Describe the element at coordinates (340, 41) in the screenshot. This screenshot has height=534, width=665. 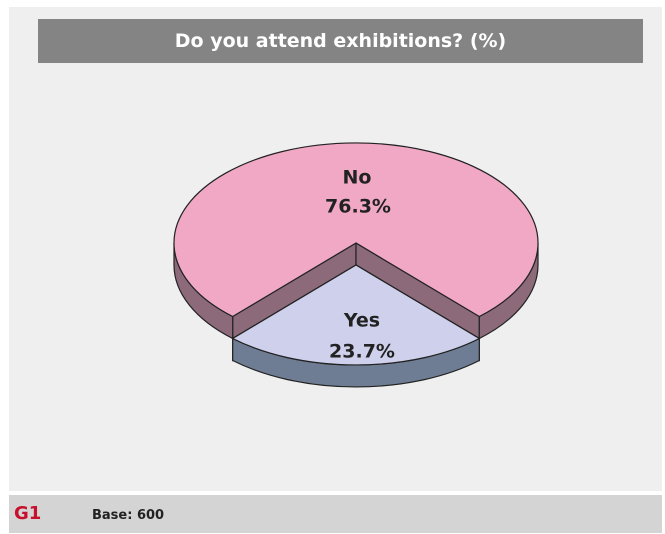
I see `chart-title: Do you attend exhibitions? (%)` at that location.